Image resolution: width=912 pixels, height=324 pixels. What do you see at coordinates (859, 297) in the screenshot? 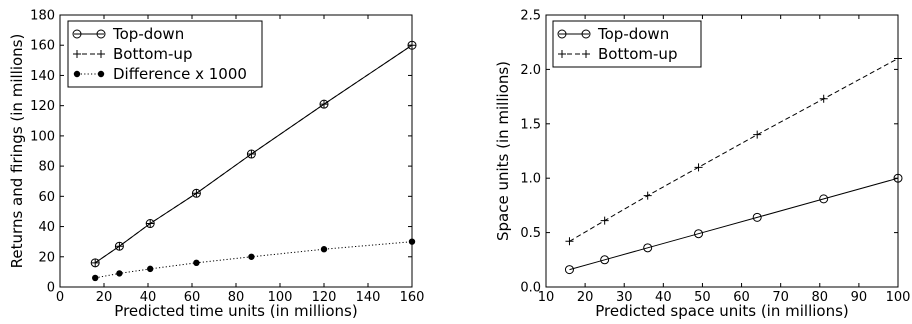
I see `x-tick-label: 90` at bounding box center [859, 297].